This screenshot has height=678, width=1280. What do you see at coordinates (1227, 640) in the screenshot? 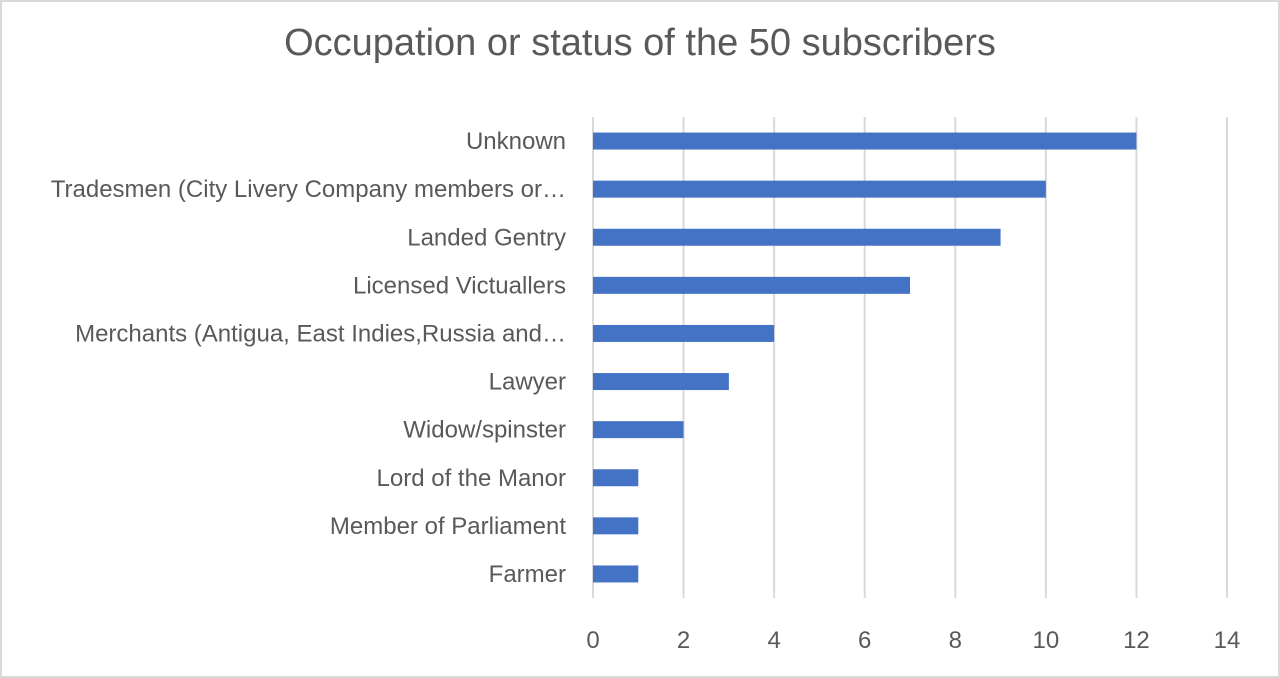
I see `x-tick-label: 14` at bounding box center [1227, 640].